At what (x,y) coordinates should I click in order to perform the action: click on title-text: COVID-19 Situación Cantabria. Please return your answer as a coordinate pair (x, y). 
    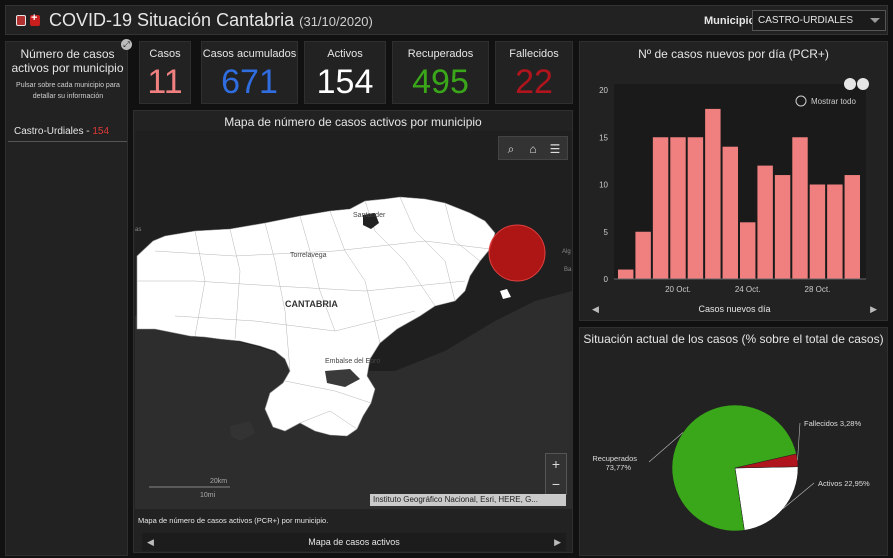
    Looking at the image, I should click on (172, 20).